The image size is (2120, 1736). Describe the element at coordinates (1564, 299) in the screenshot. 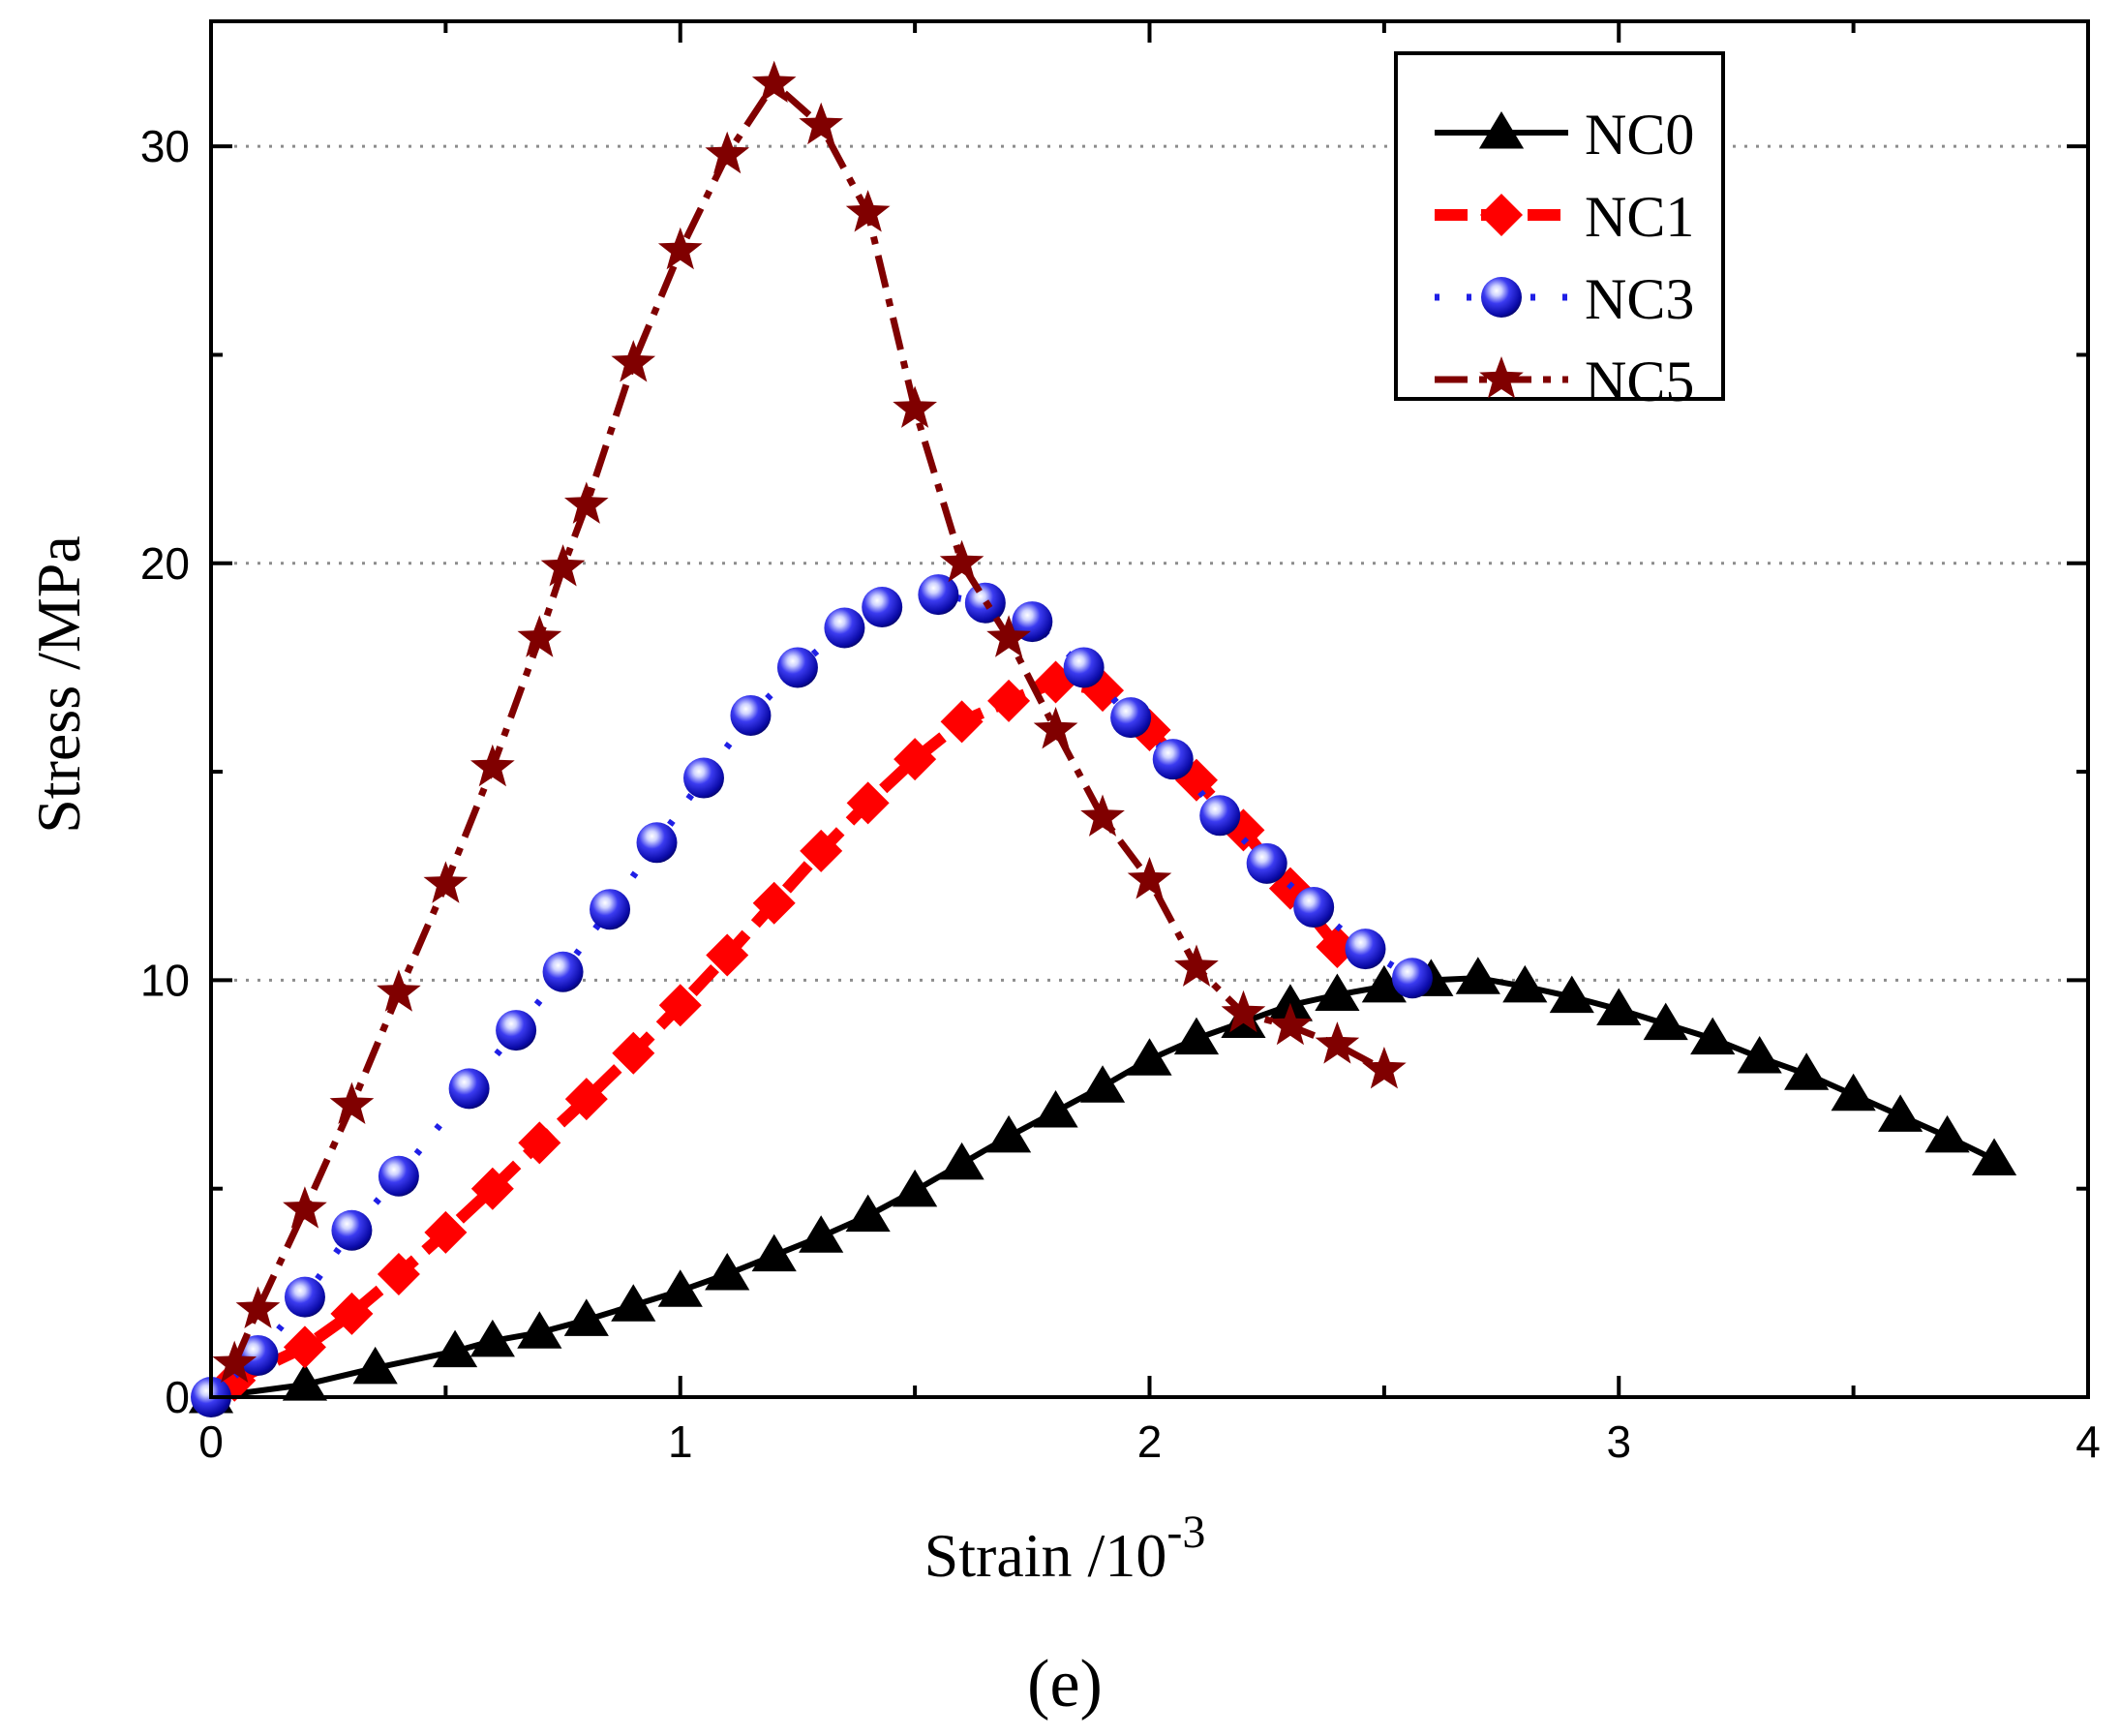

I see `legend-item-NC3: NC3` at that location.